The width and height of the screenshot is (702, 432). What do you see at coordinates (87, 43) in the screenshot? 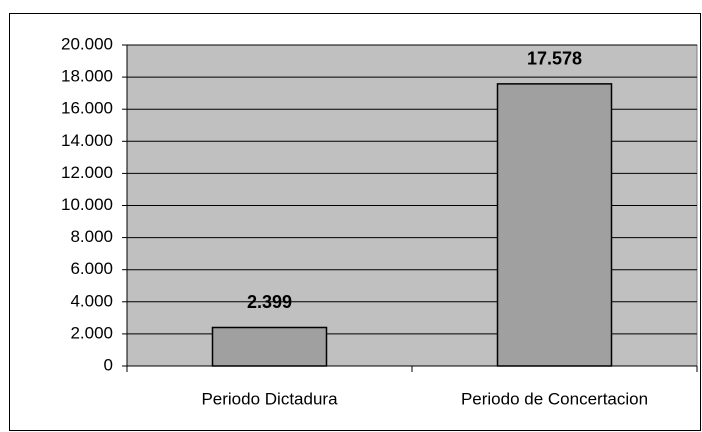
I see `y-tick-label: 20.000` at bounding box center [87, 43].